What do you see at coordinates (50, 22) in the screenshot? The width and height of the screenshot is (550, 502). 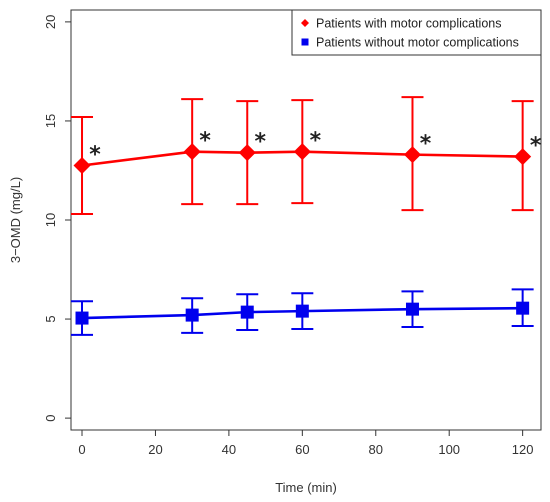 I see `y-tick-label: 20` at bounding box center [50, 22].